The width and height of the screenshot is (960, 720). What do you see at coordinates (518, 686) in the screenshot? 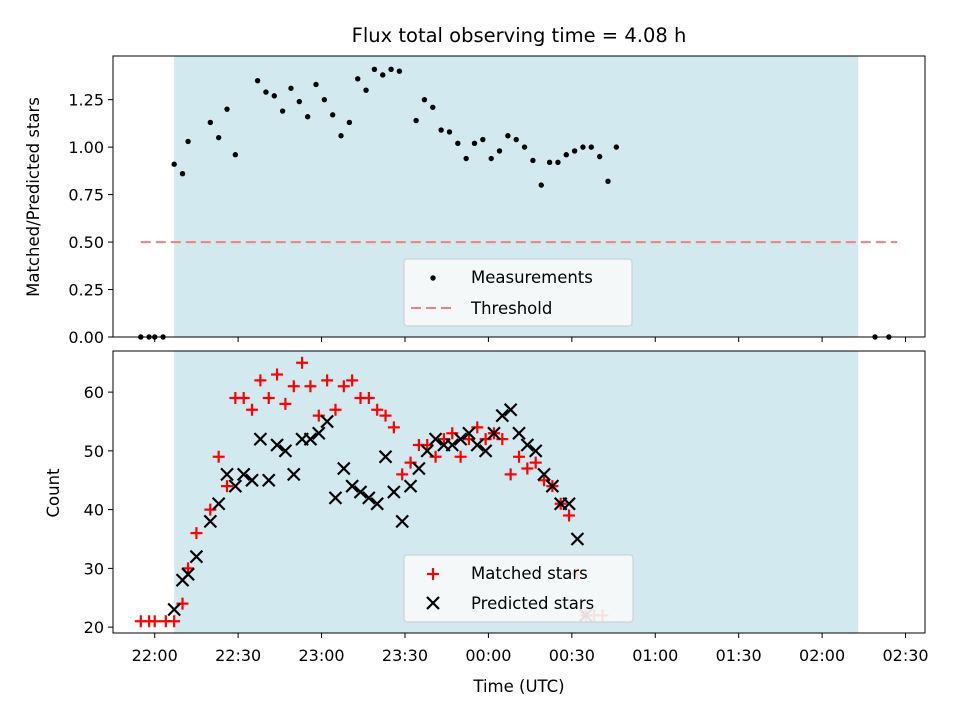
I see `time-x-axis-label: Time (UTC)` at bounding box center [518, 686].